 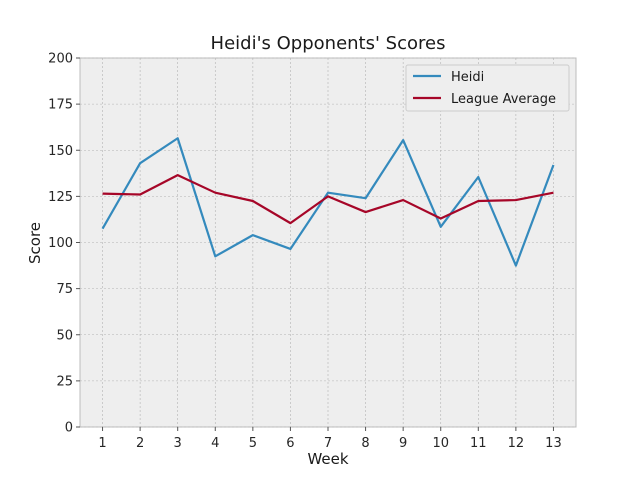 I want to click on y-tick-label: 25, so click(x=64, y=381).